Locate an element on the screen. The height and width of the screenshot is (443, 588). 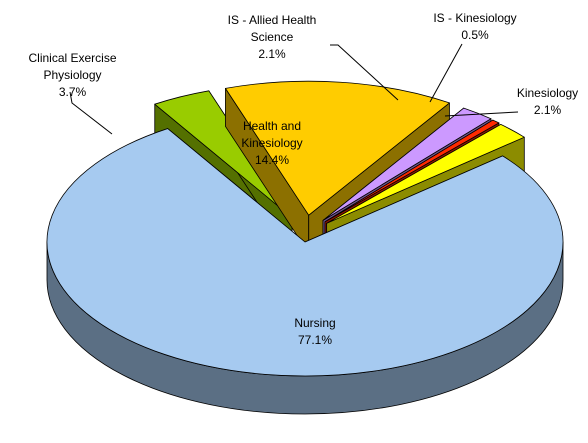
category-label: IS - Allied Health Science is located at coordinates (272, 28).